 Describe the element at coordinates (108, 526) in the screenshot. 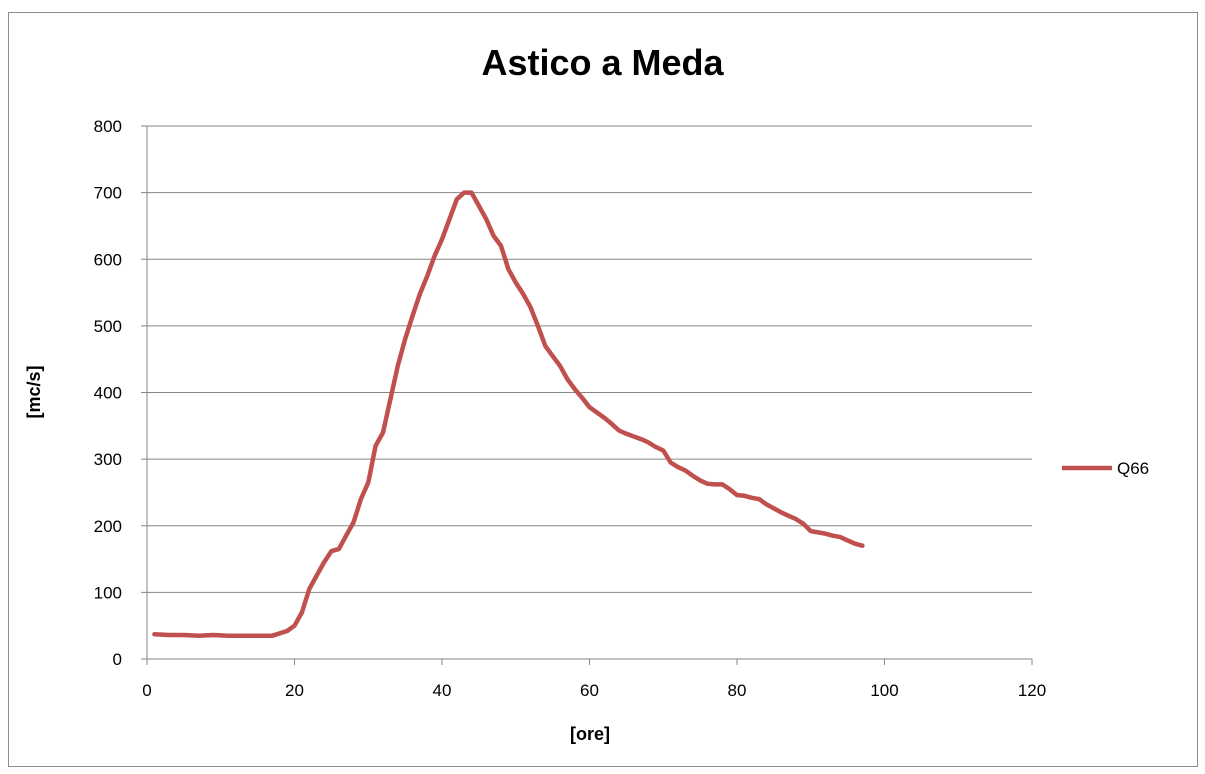

I see `y-tick-label: 200` at that location.